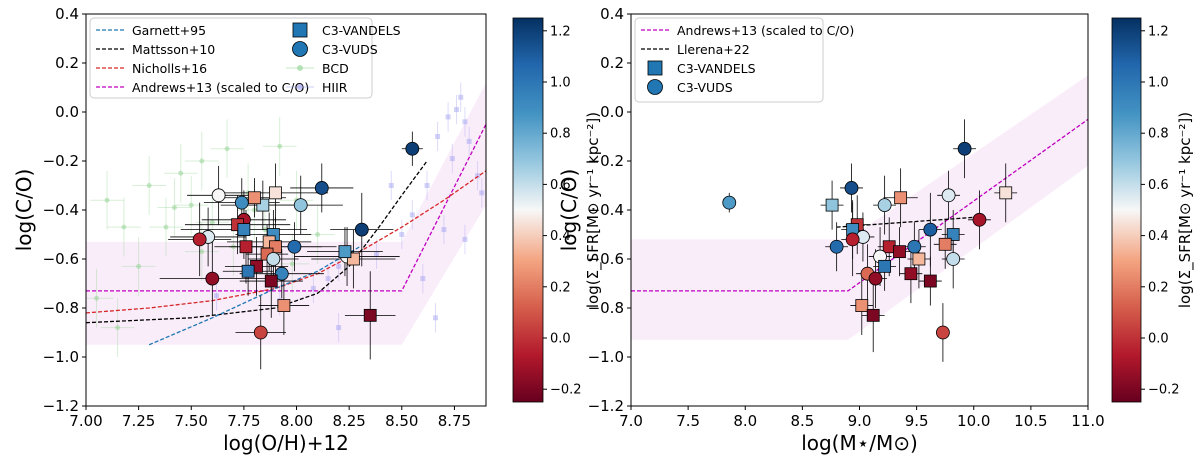  I want to click on colorbar-tick-label: 1.2, so click(1158, 31).